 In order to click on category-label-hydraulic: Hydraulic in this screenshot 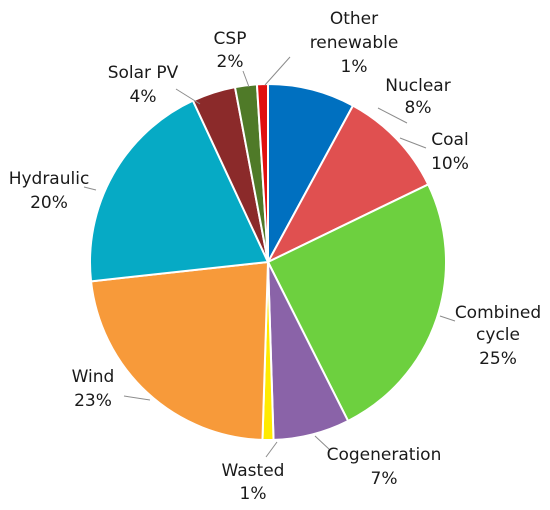, I will do `click(49, 179)`.